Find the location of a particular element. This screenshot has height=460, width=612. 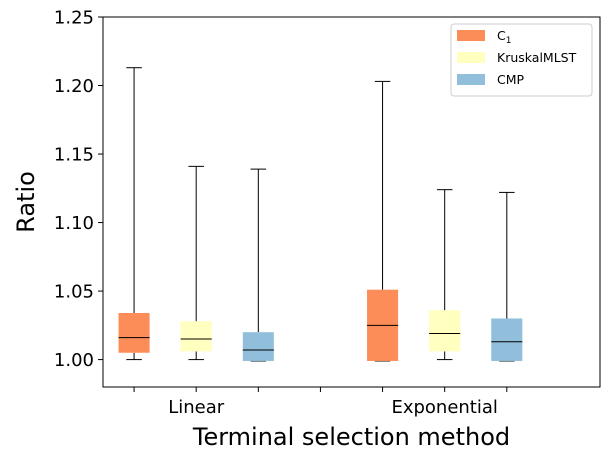

box-C1-Linear is located at coordinates (134, 214).